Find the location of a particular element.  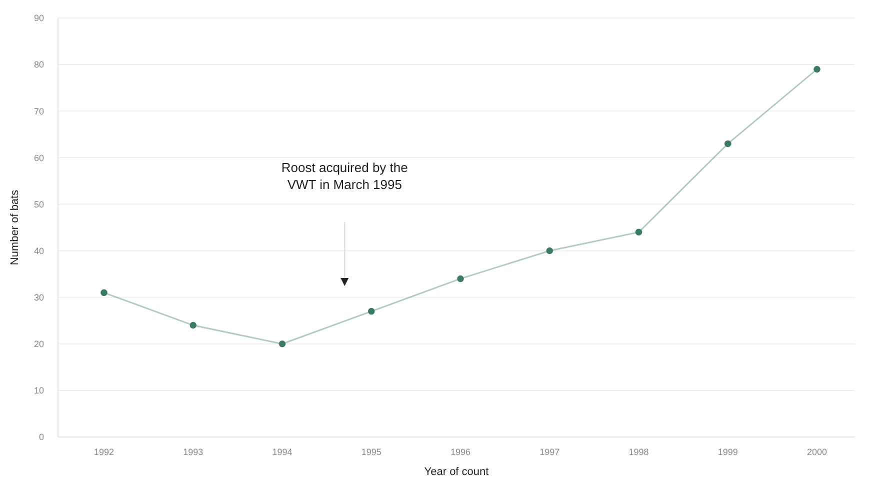

x-tick-label: 2000 is located at coordinates (817, 452).